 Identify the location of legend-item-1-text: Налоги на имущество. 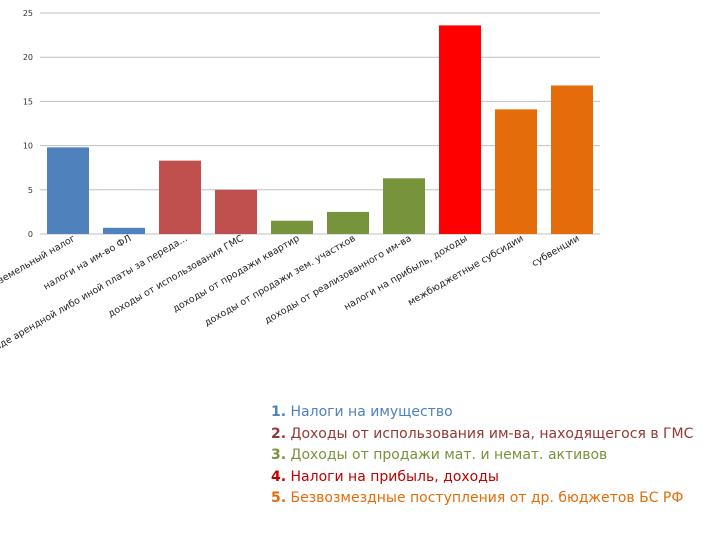
(369, 412).